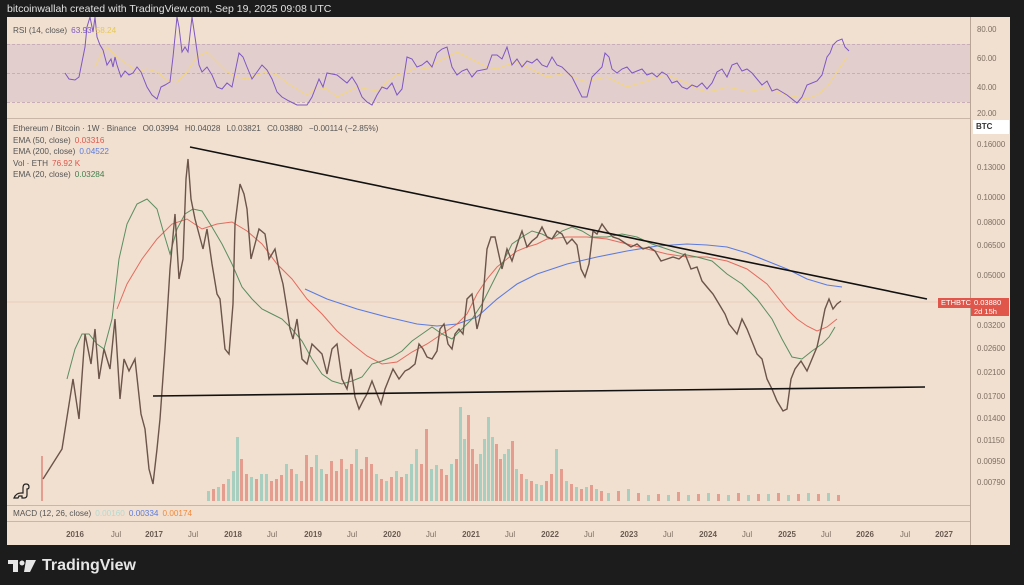 The height and width of the screenshot is (585, 1024). I want to click on rsi-y-tick: 40.00, so click(987, 87).